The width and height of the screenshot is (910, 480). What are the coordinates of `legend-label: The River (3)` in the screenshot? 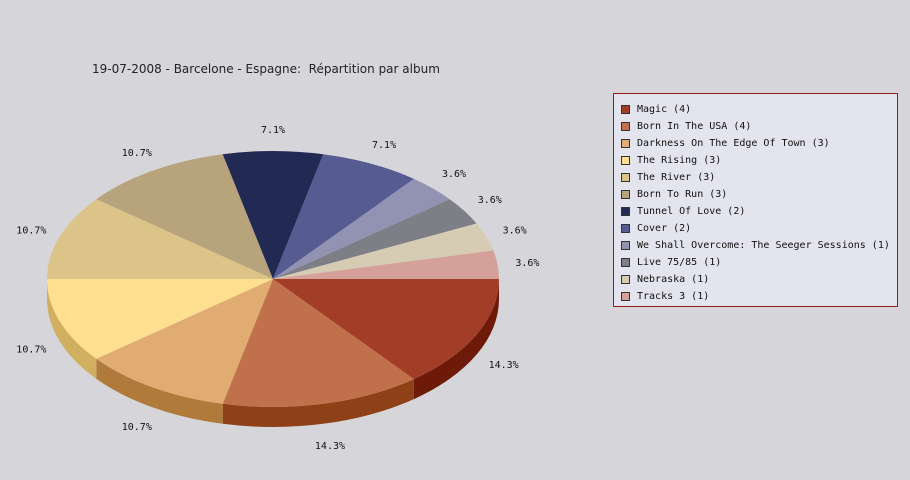 It's located at (676, 177).